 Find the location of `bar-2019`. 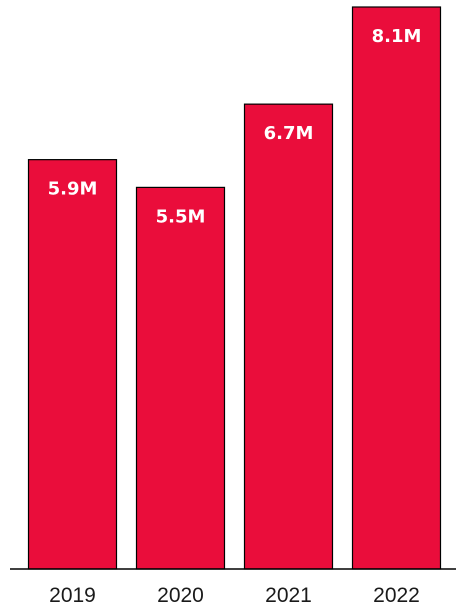

bar-2019 is located at coordinates (72, 364).